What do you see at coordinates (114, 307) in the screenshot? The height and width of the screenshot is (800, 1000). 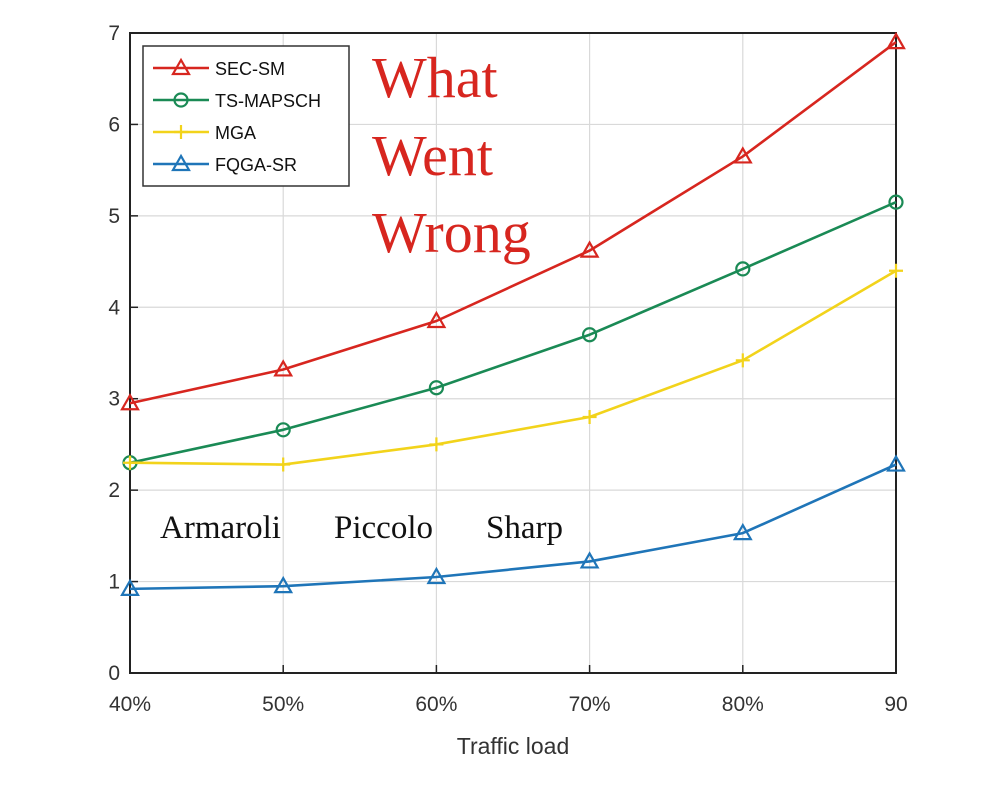 I see `y-tick-label: 4` at bounding box center [114, 307].